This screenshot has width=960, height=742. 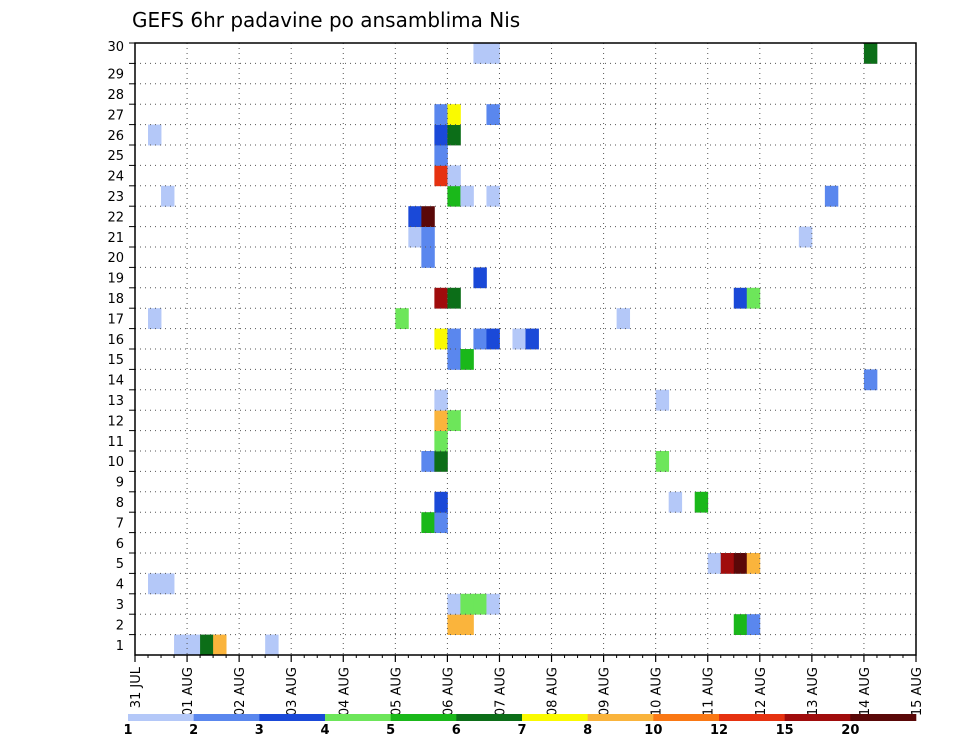 I want to click on y-tick-label: 4, so click(x=120, y=585).